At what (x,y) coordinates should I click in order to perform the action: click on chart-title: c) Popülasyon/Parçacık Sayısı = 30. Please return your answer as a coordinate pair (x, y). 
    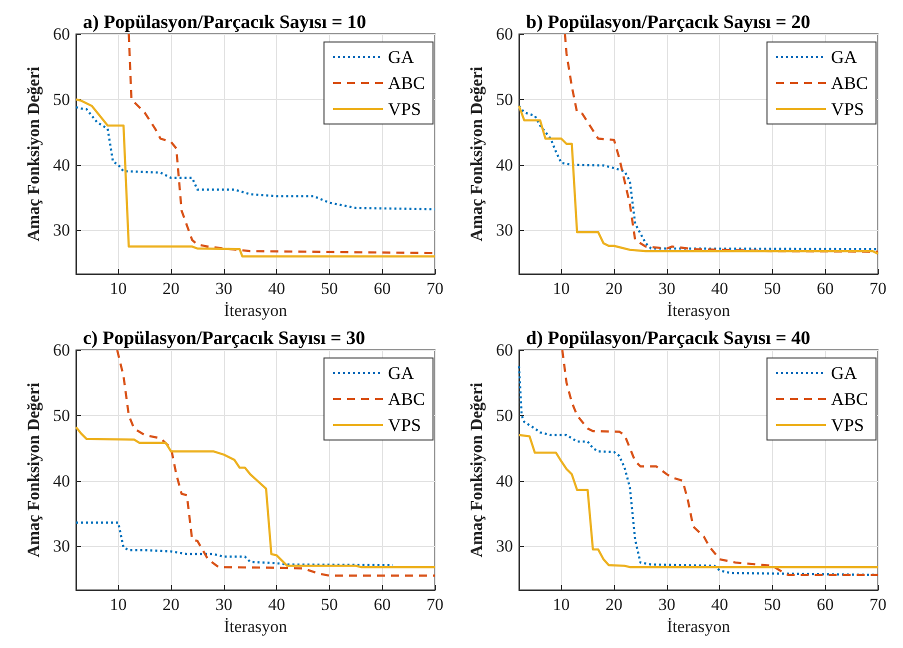
    Looking at the image, I should click on (224, 338).